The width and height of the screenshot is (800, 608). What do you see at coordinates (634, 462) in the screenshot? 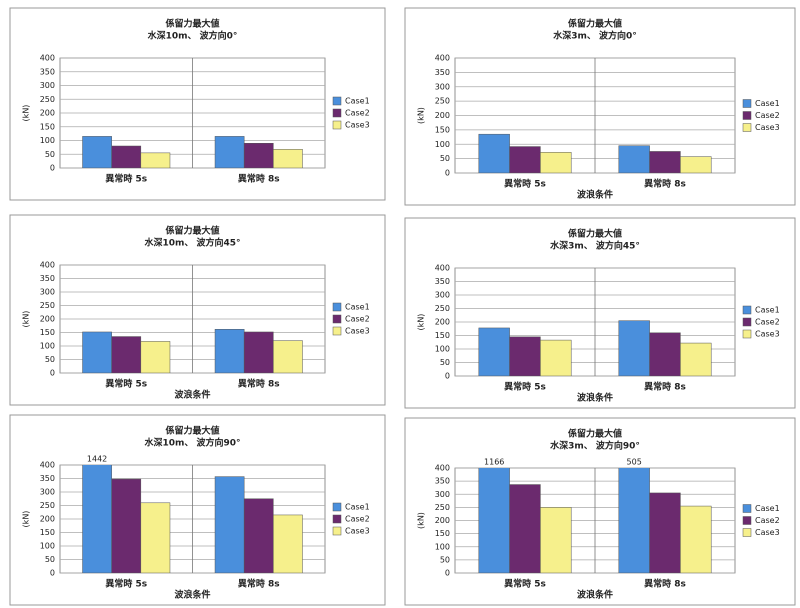
I see `data-label: 505` at bounding box center [634, 462].